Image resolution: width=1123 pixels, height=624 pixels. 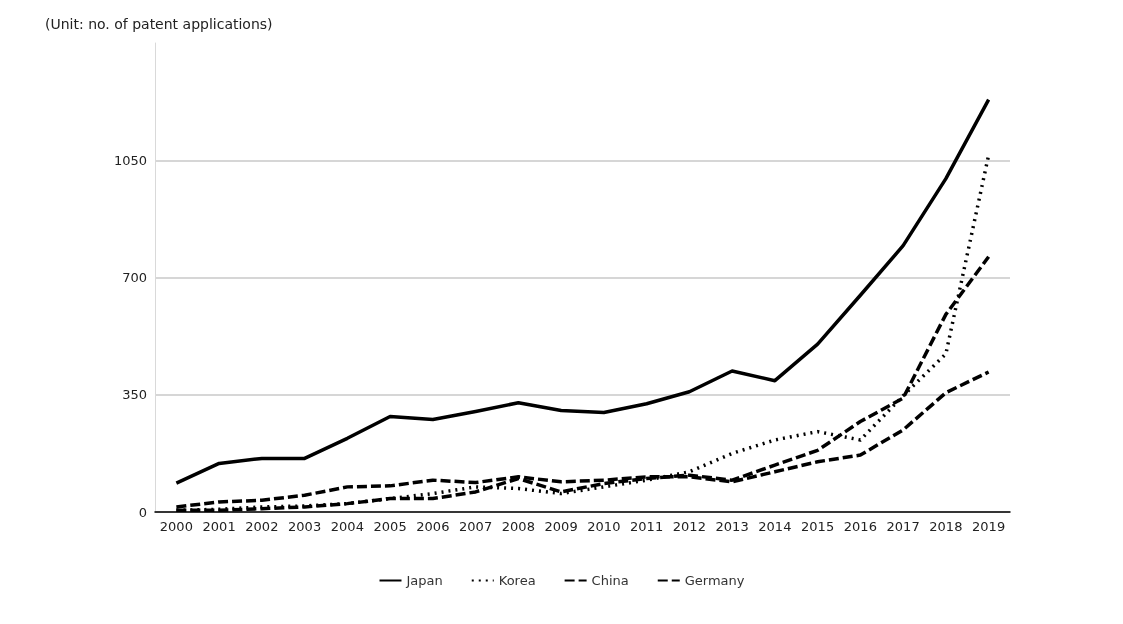 What do you see at coordinates (142, 512) in the screenshot?
I see `y-tick-label: 0` at bounding box center [142, 512].